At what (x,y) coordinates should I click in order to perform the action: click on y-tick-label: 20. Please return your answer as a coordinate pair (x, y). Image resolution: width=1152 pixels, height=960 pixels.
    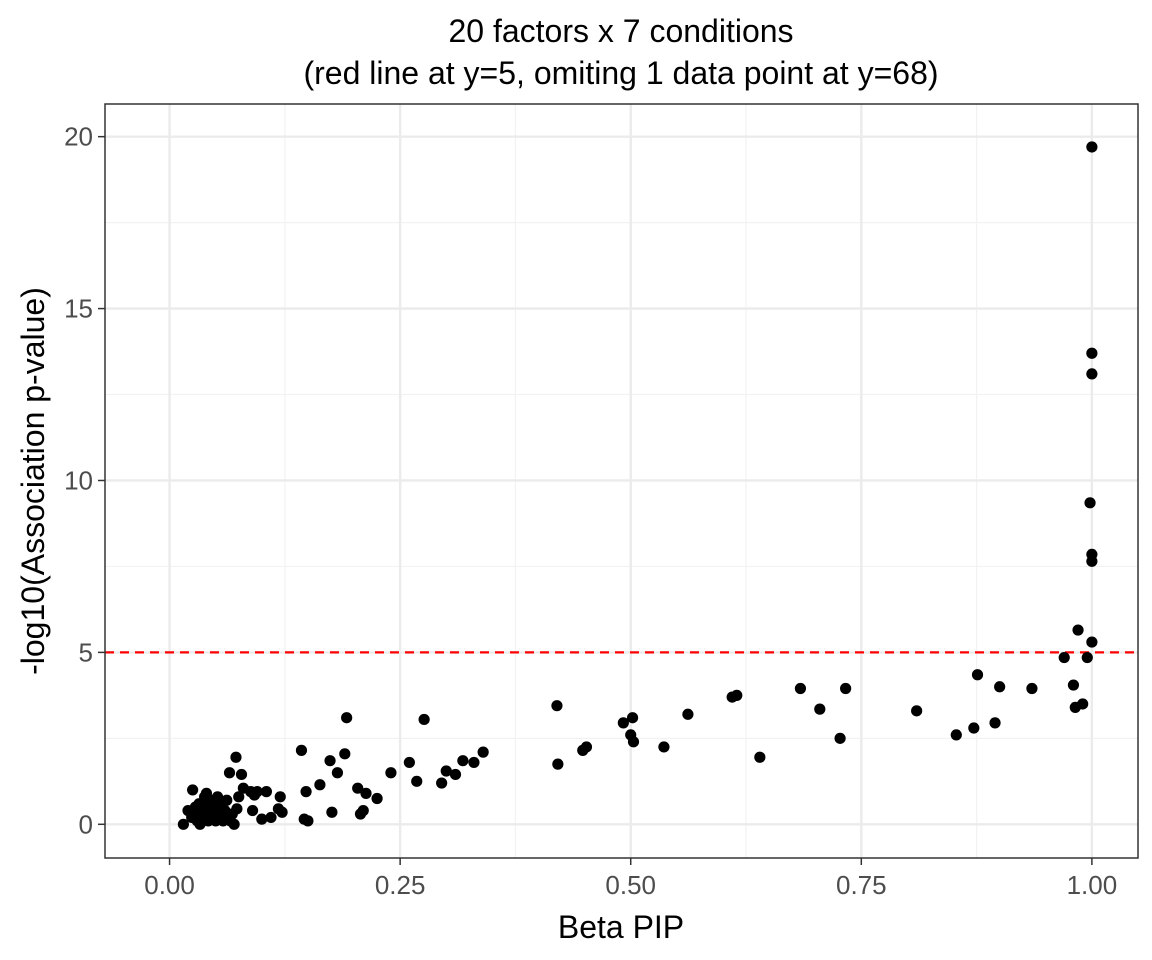
    Looking at the image, I should click on (78, 137).